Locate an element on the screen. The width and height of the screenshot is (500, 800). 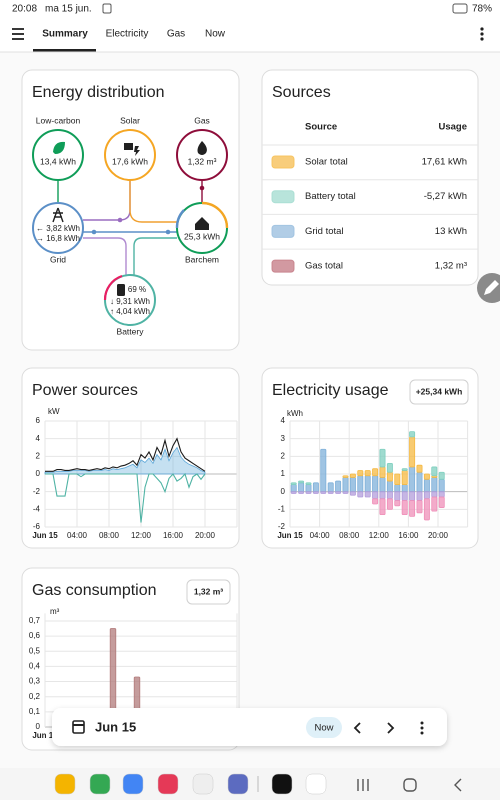
next-button is located at coordinates (391, 728).